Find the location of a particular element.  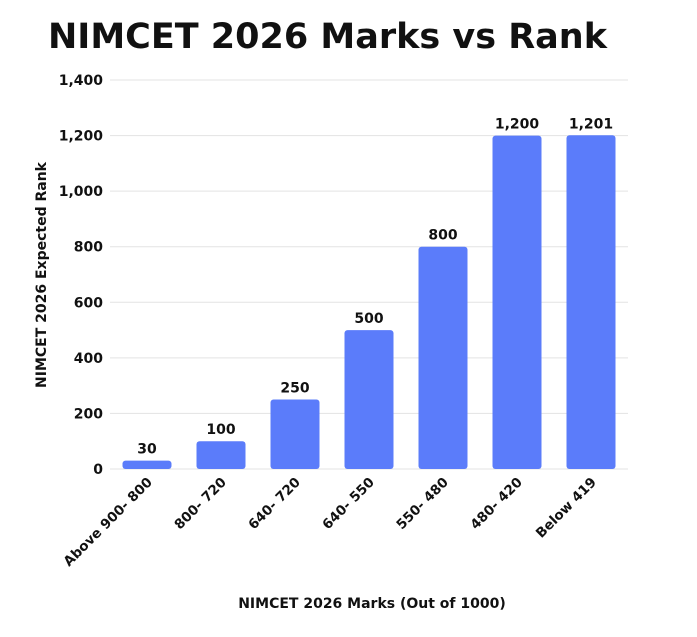

data-label: 1,200 is located at coordinates (517, 125).